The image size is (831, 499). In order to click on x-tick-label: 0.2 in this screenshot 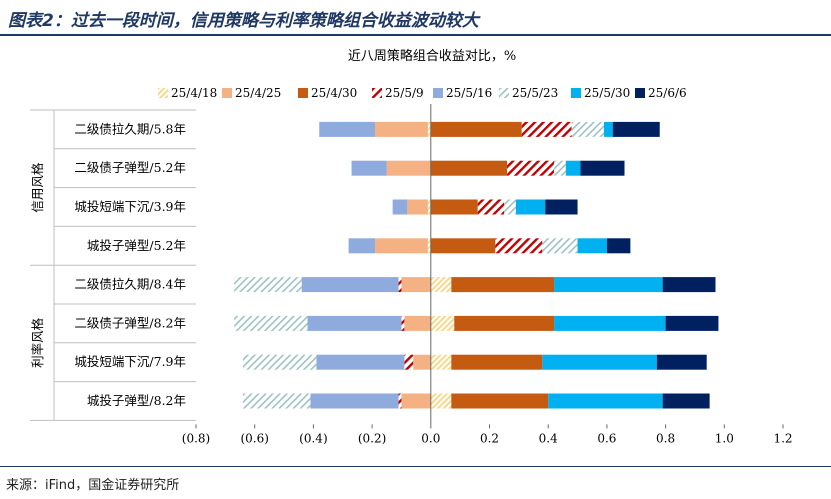, I will do `click(489, 438)`.